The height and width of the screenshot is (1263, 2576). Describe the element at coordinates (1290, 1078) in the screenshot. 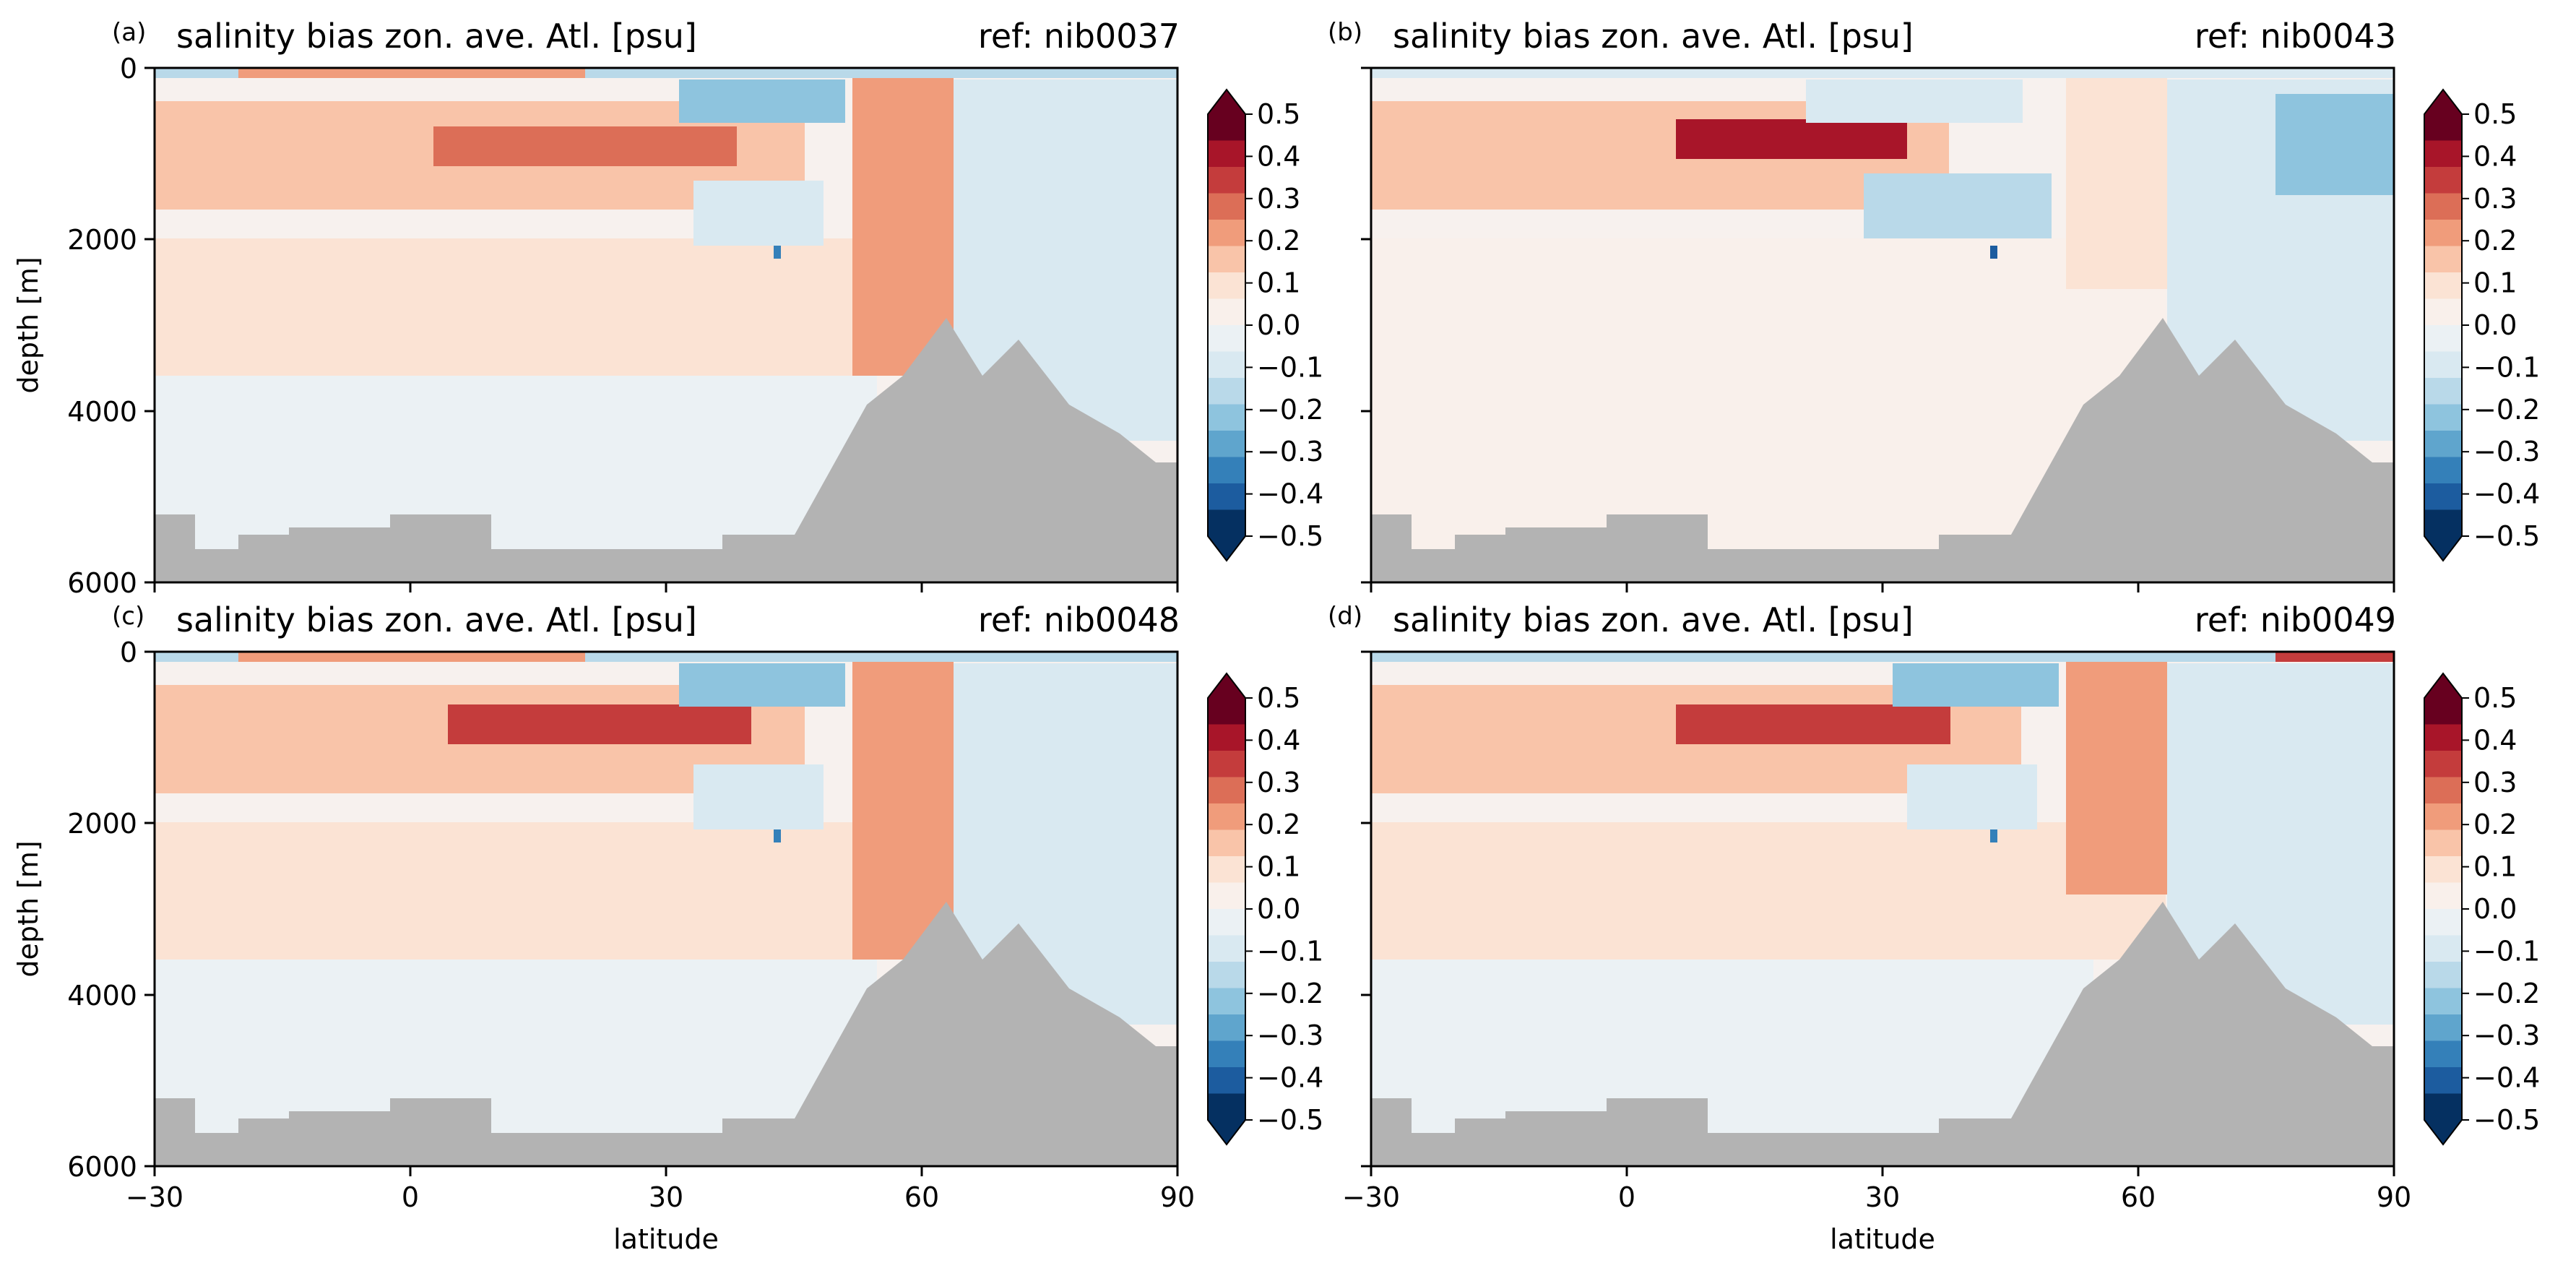

I see `colorbar-c-tick-label: −0.4` at that location.